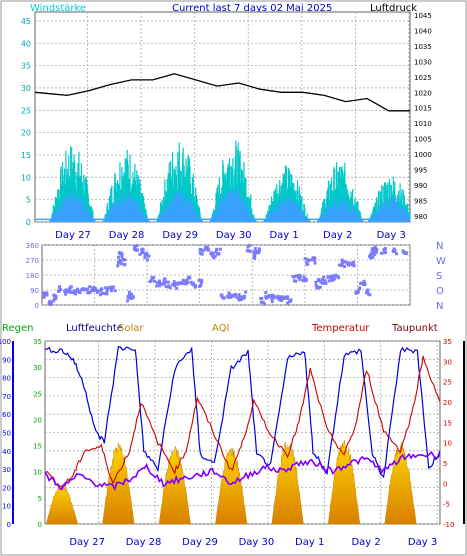 The width and height of the screenshot is (467, 556). What do you see at coordinates (6, 434) in the screenshot?
I see `regen-y-tick-label: 50` at bounding box center [6, 434].